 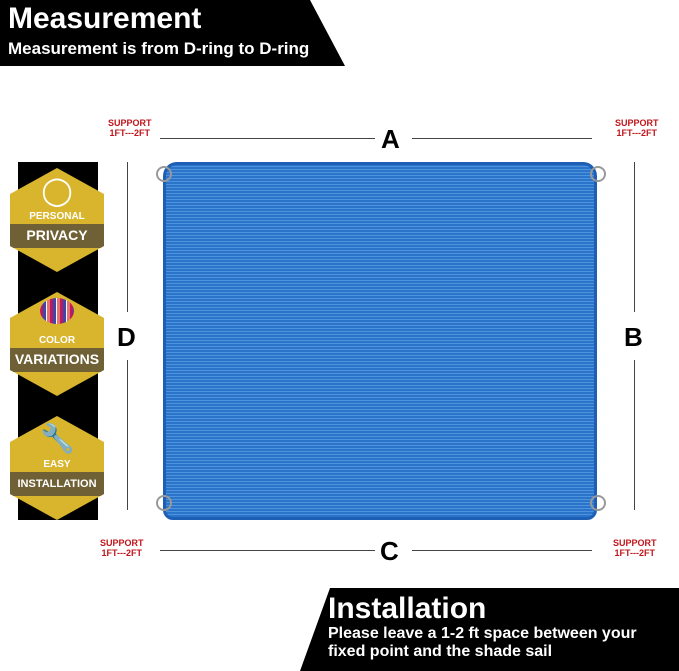 I want to click on header-banner, so click(x=172, y=33).